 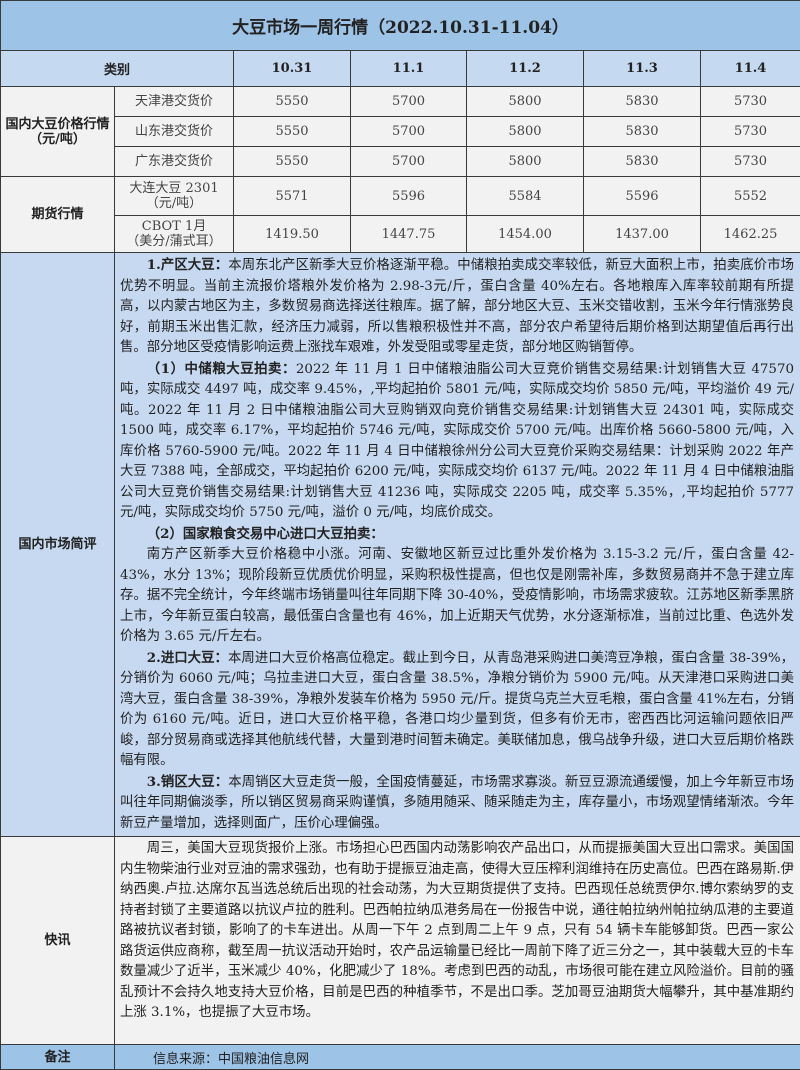 I want to click on price-cell: 1419.50, so click(x=292, y=234).